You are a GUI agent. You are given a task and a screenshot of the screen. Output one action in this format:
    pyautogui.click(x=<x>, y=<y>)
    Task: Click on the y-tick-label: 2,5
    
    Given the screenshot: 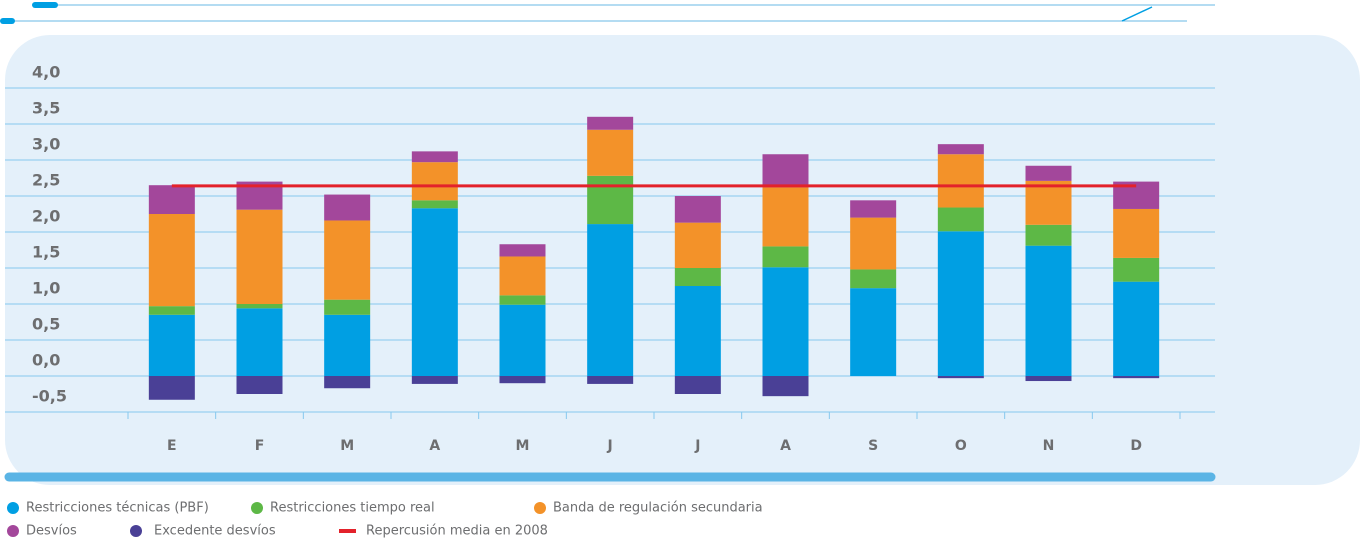 What is the action you would take?
    pyautogui.click(x=46, y=180)
    